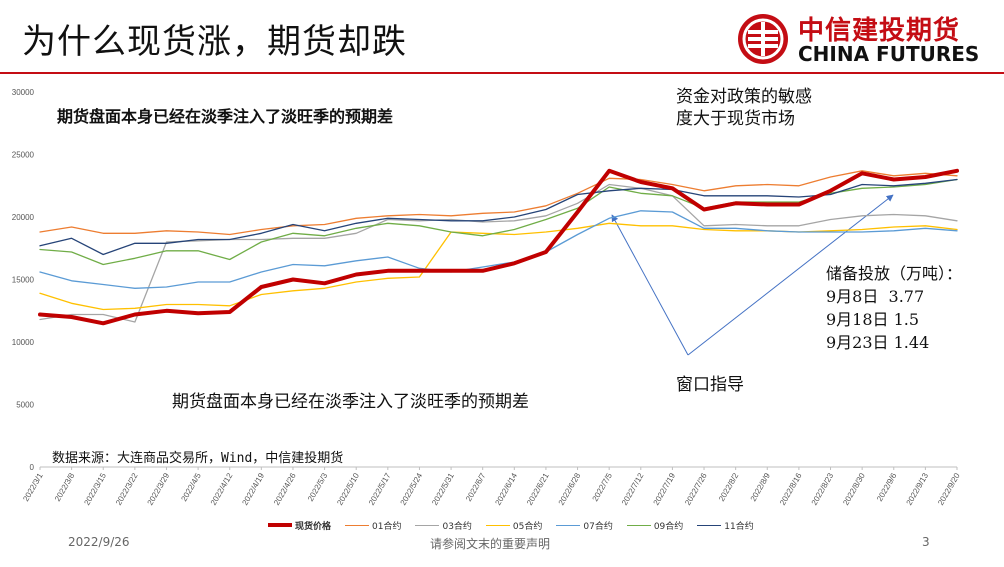 This screenshot has width=1004, height=567. I want to click on x-tick-label: 2022/4/5, so click(191, 487).